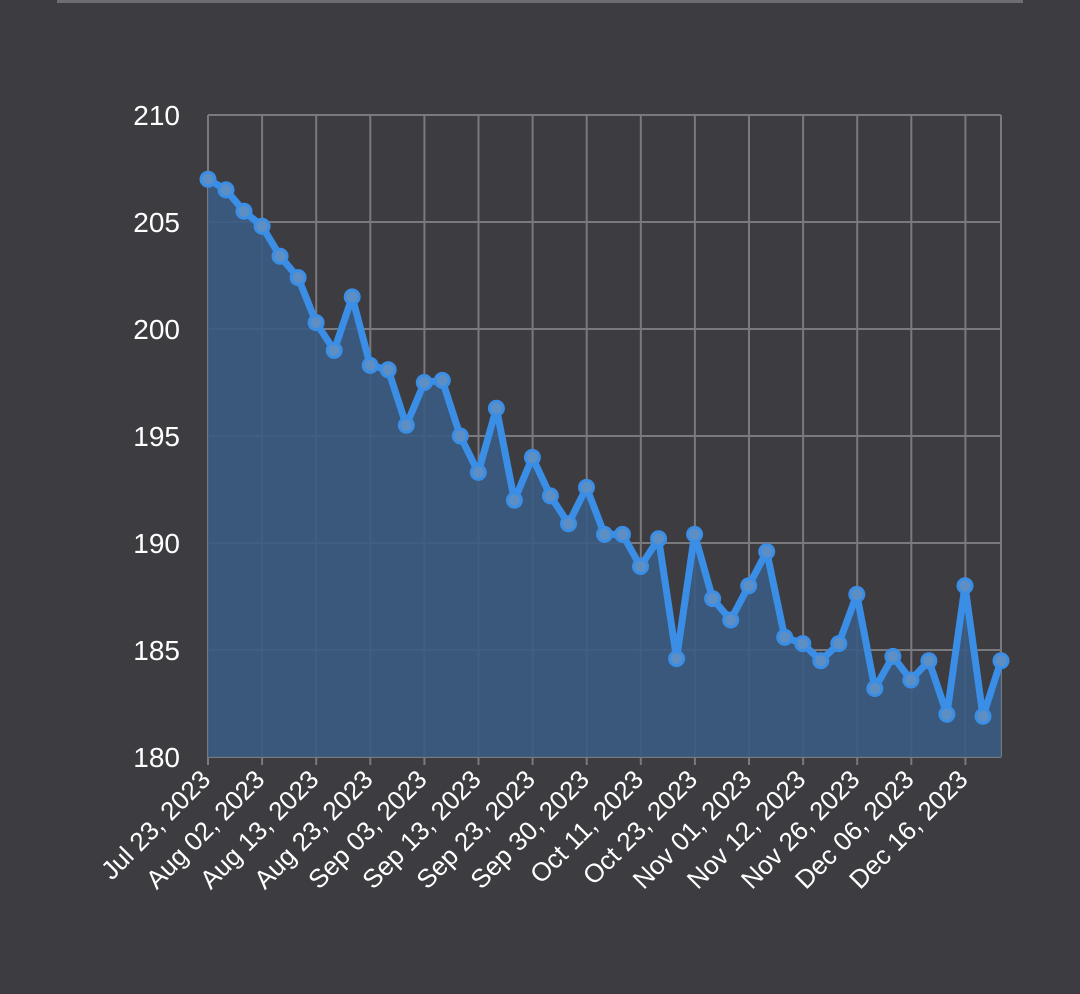  What do you see at coordinates (156, 329) in the screenshot?
I see `y-tick-label: 200` at bounding box center [156, 329].